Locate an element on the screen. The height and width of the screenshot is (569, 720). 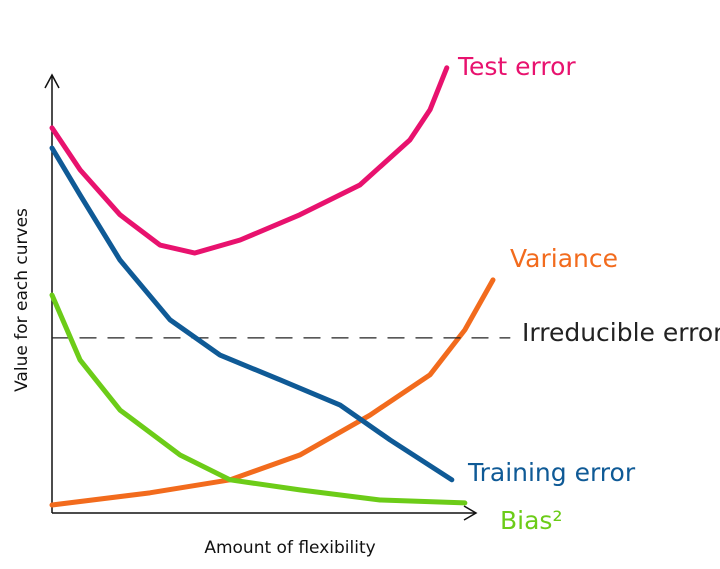
y-axis-arrow is located at coordinates (52, 81).